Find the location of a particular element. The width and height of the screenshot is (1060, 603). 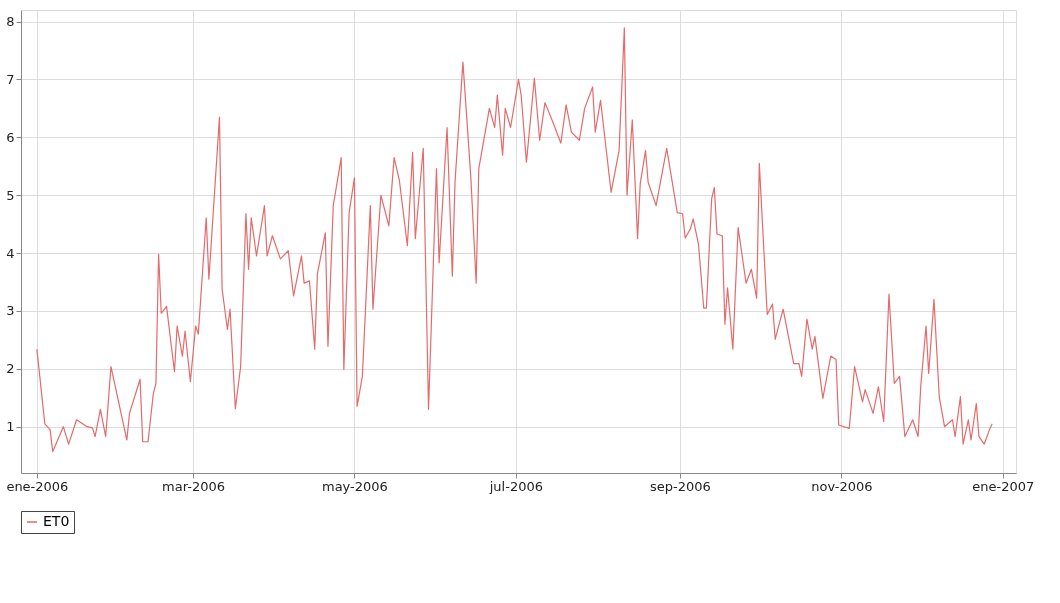

y-tick-label: 4 is located at coordinates (10, 253).